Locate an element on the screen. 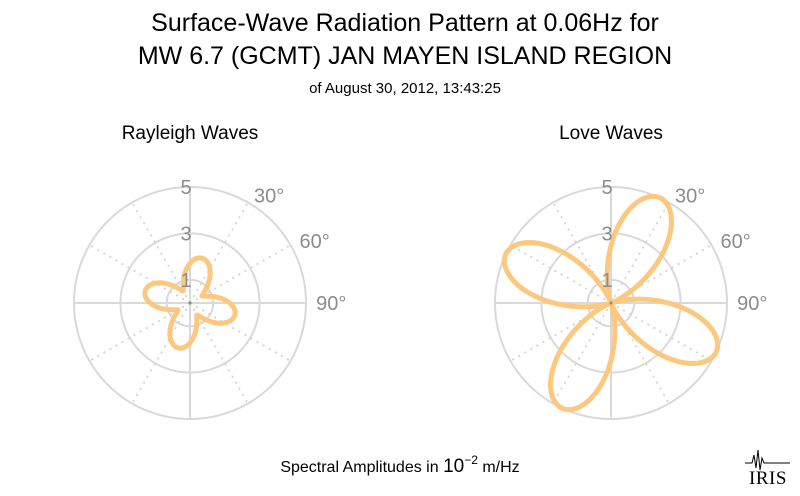  iris-logo: IRIS is located at coordinates (767, 469).